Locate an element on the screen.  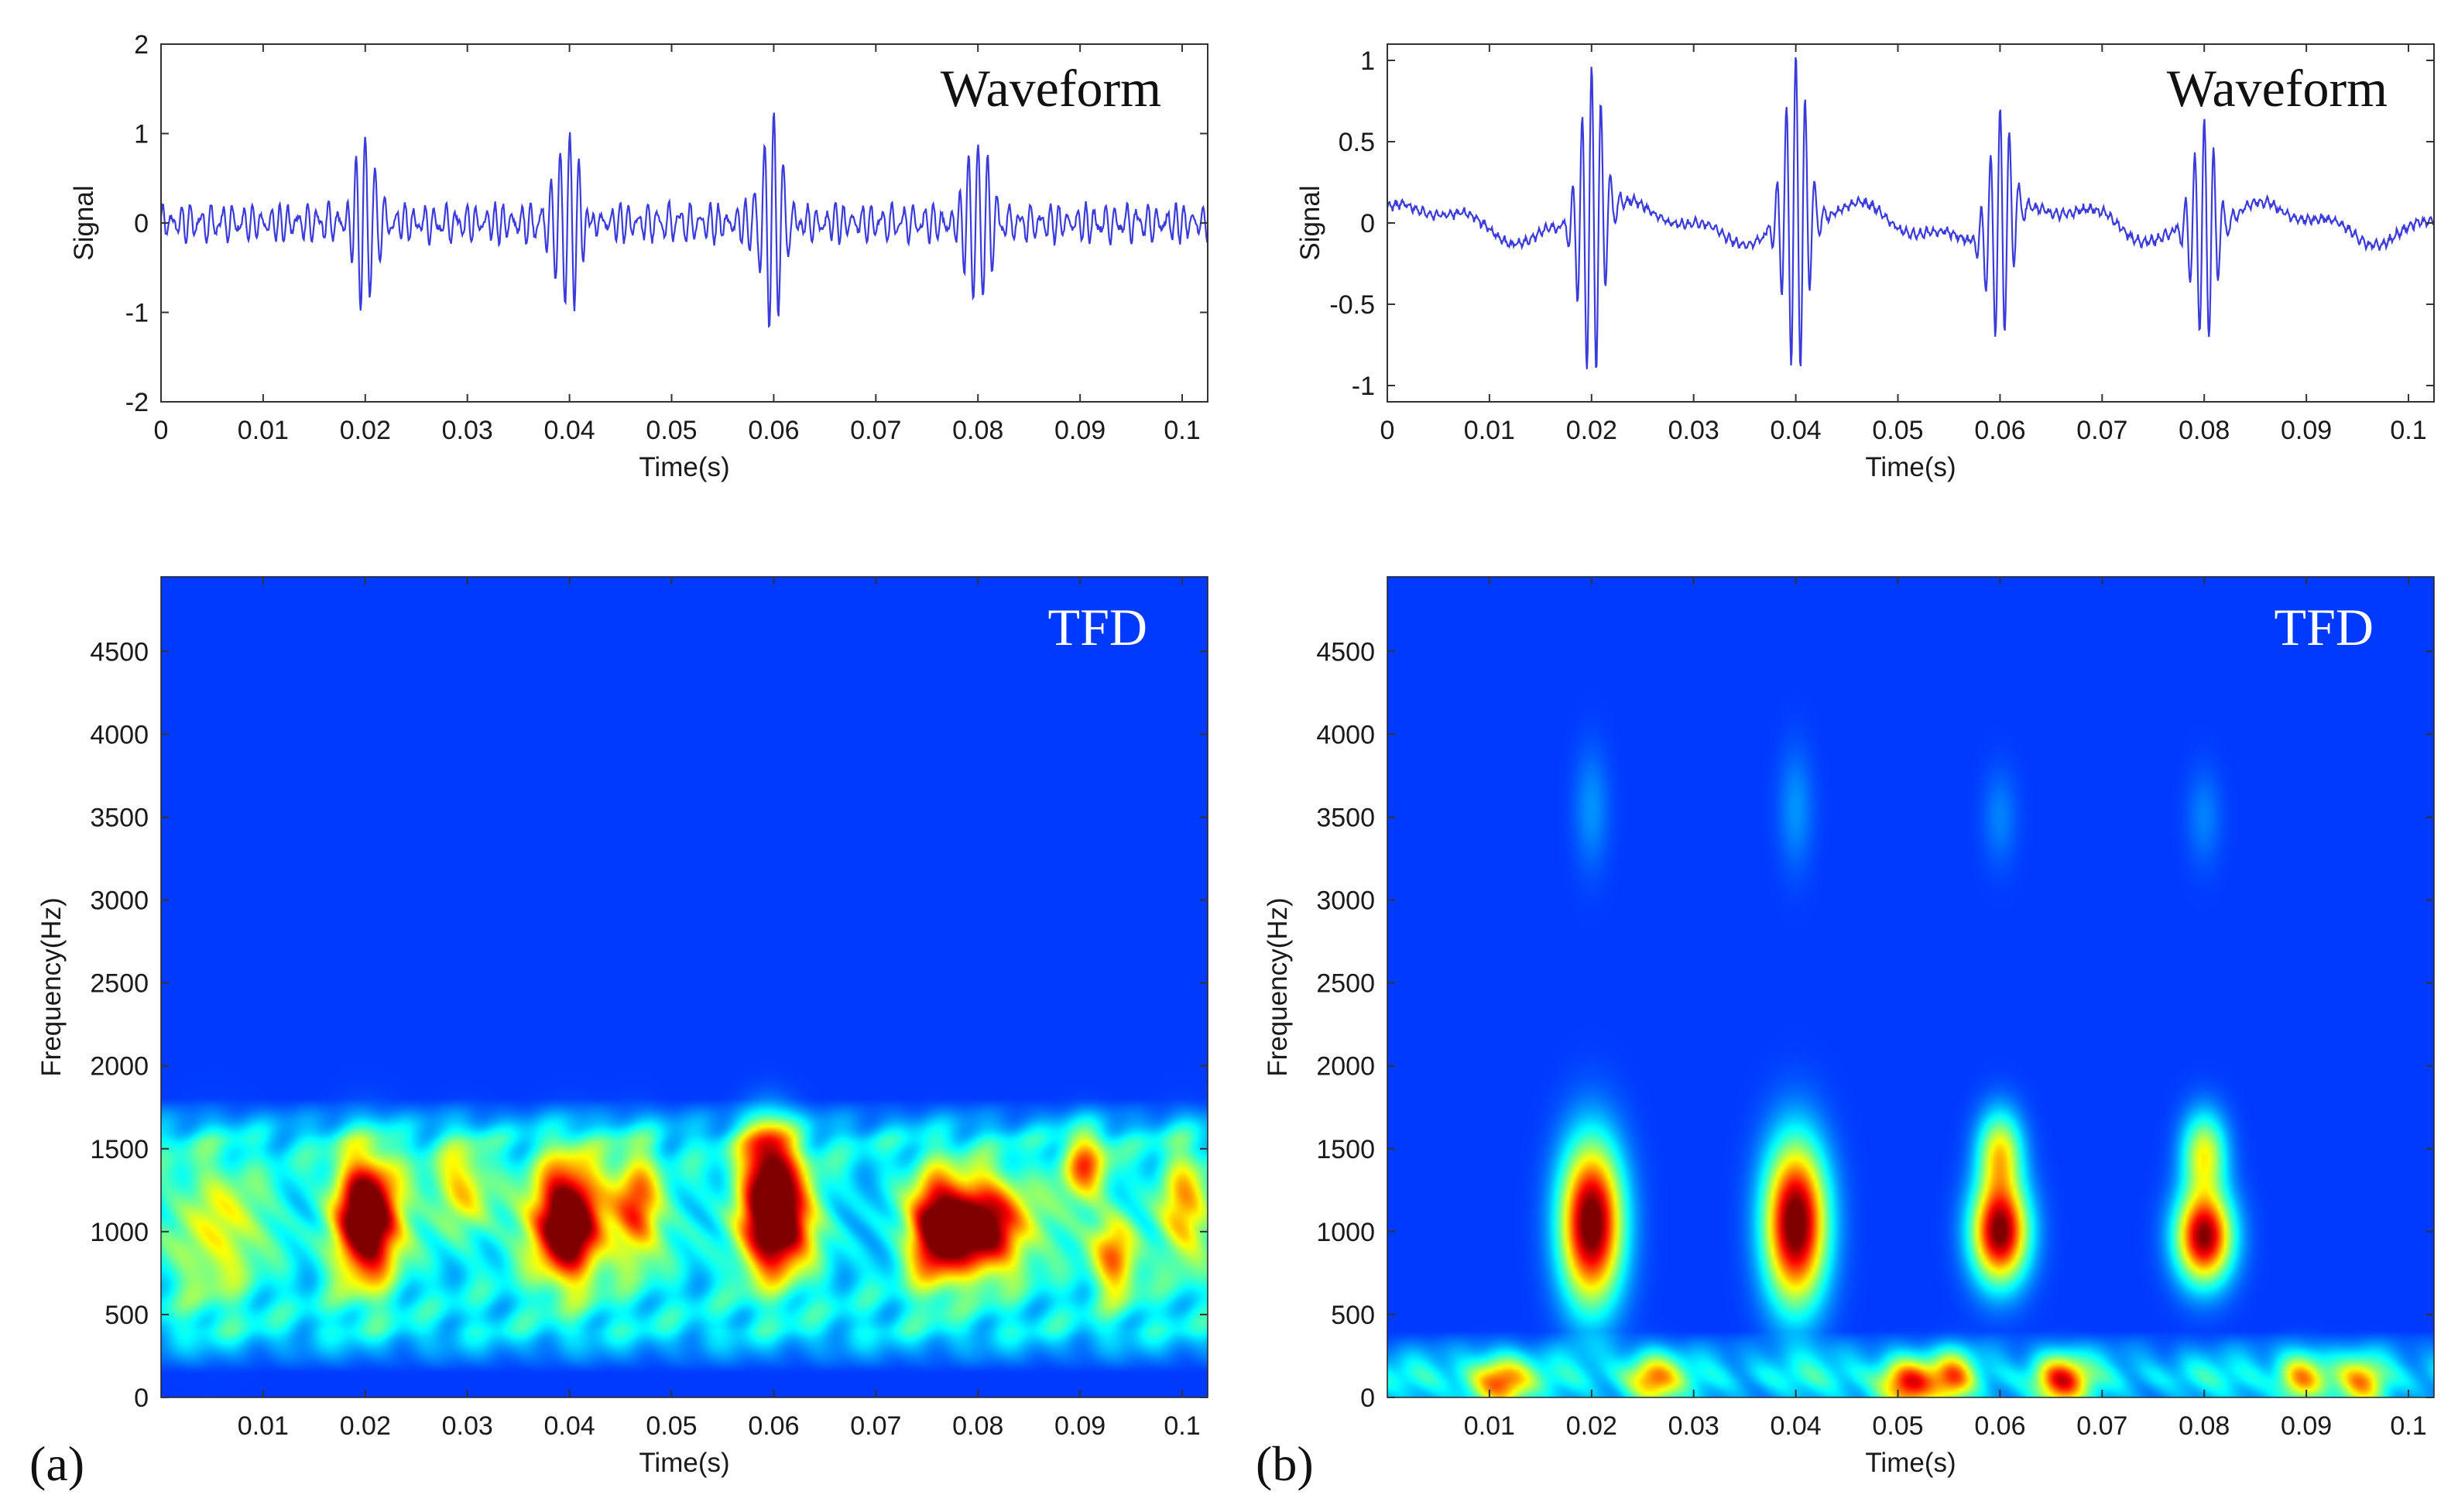
y-tick-label: 2 is located at coordinates (142, 45).